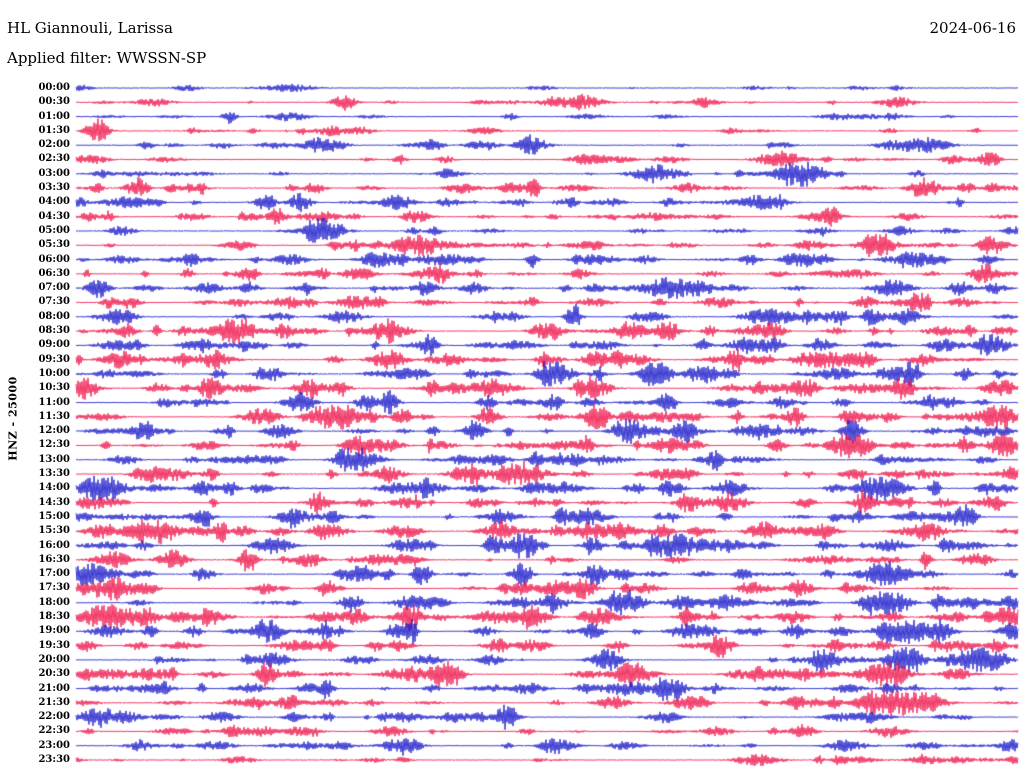 This screenshot has width=1024, height=780. I want to click on time-label: 19:00, so click(54, 631).